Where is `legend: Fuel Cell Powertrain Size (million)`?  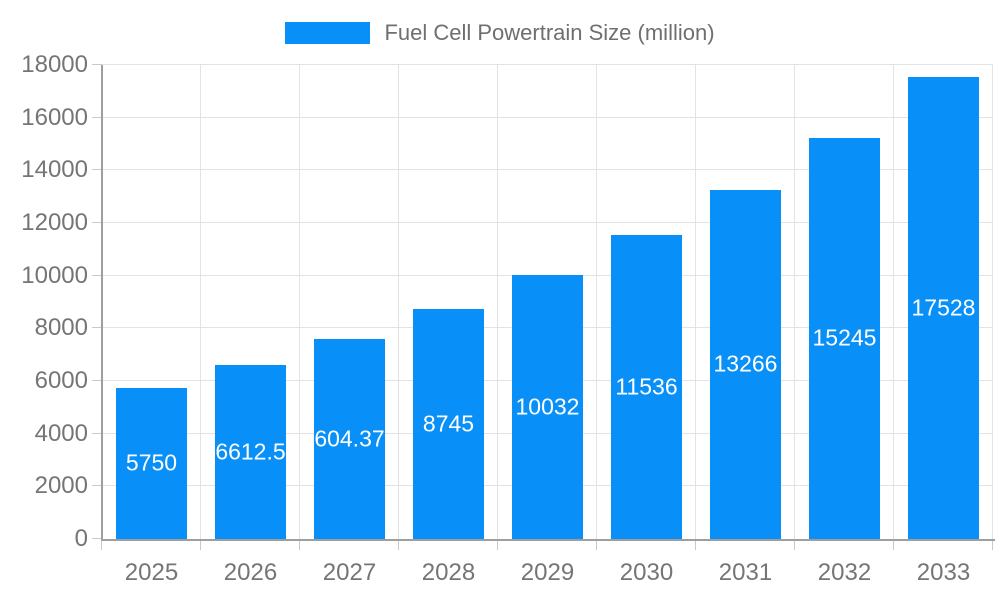 legend: Fuel Cell Powertrain Size (million) is located at coordinates (500, 33).